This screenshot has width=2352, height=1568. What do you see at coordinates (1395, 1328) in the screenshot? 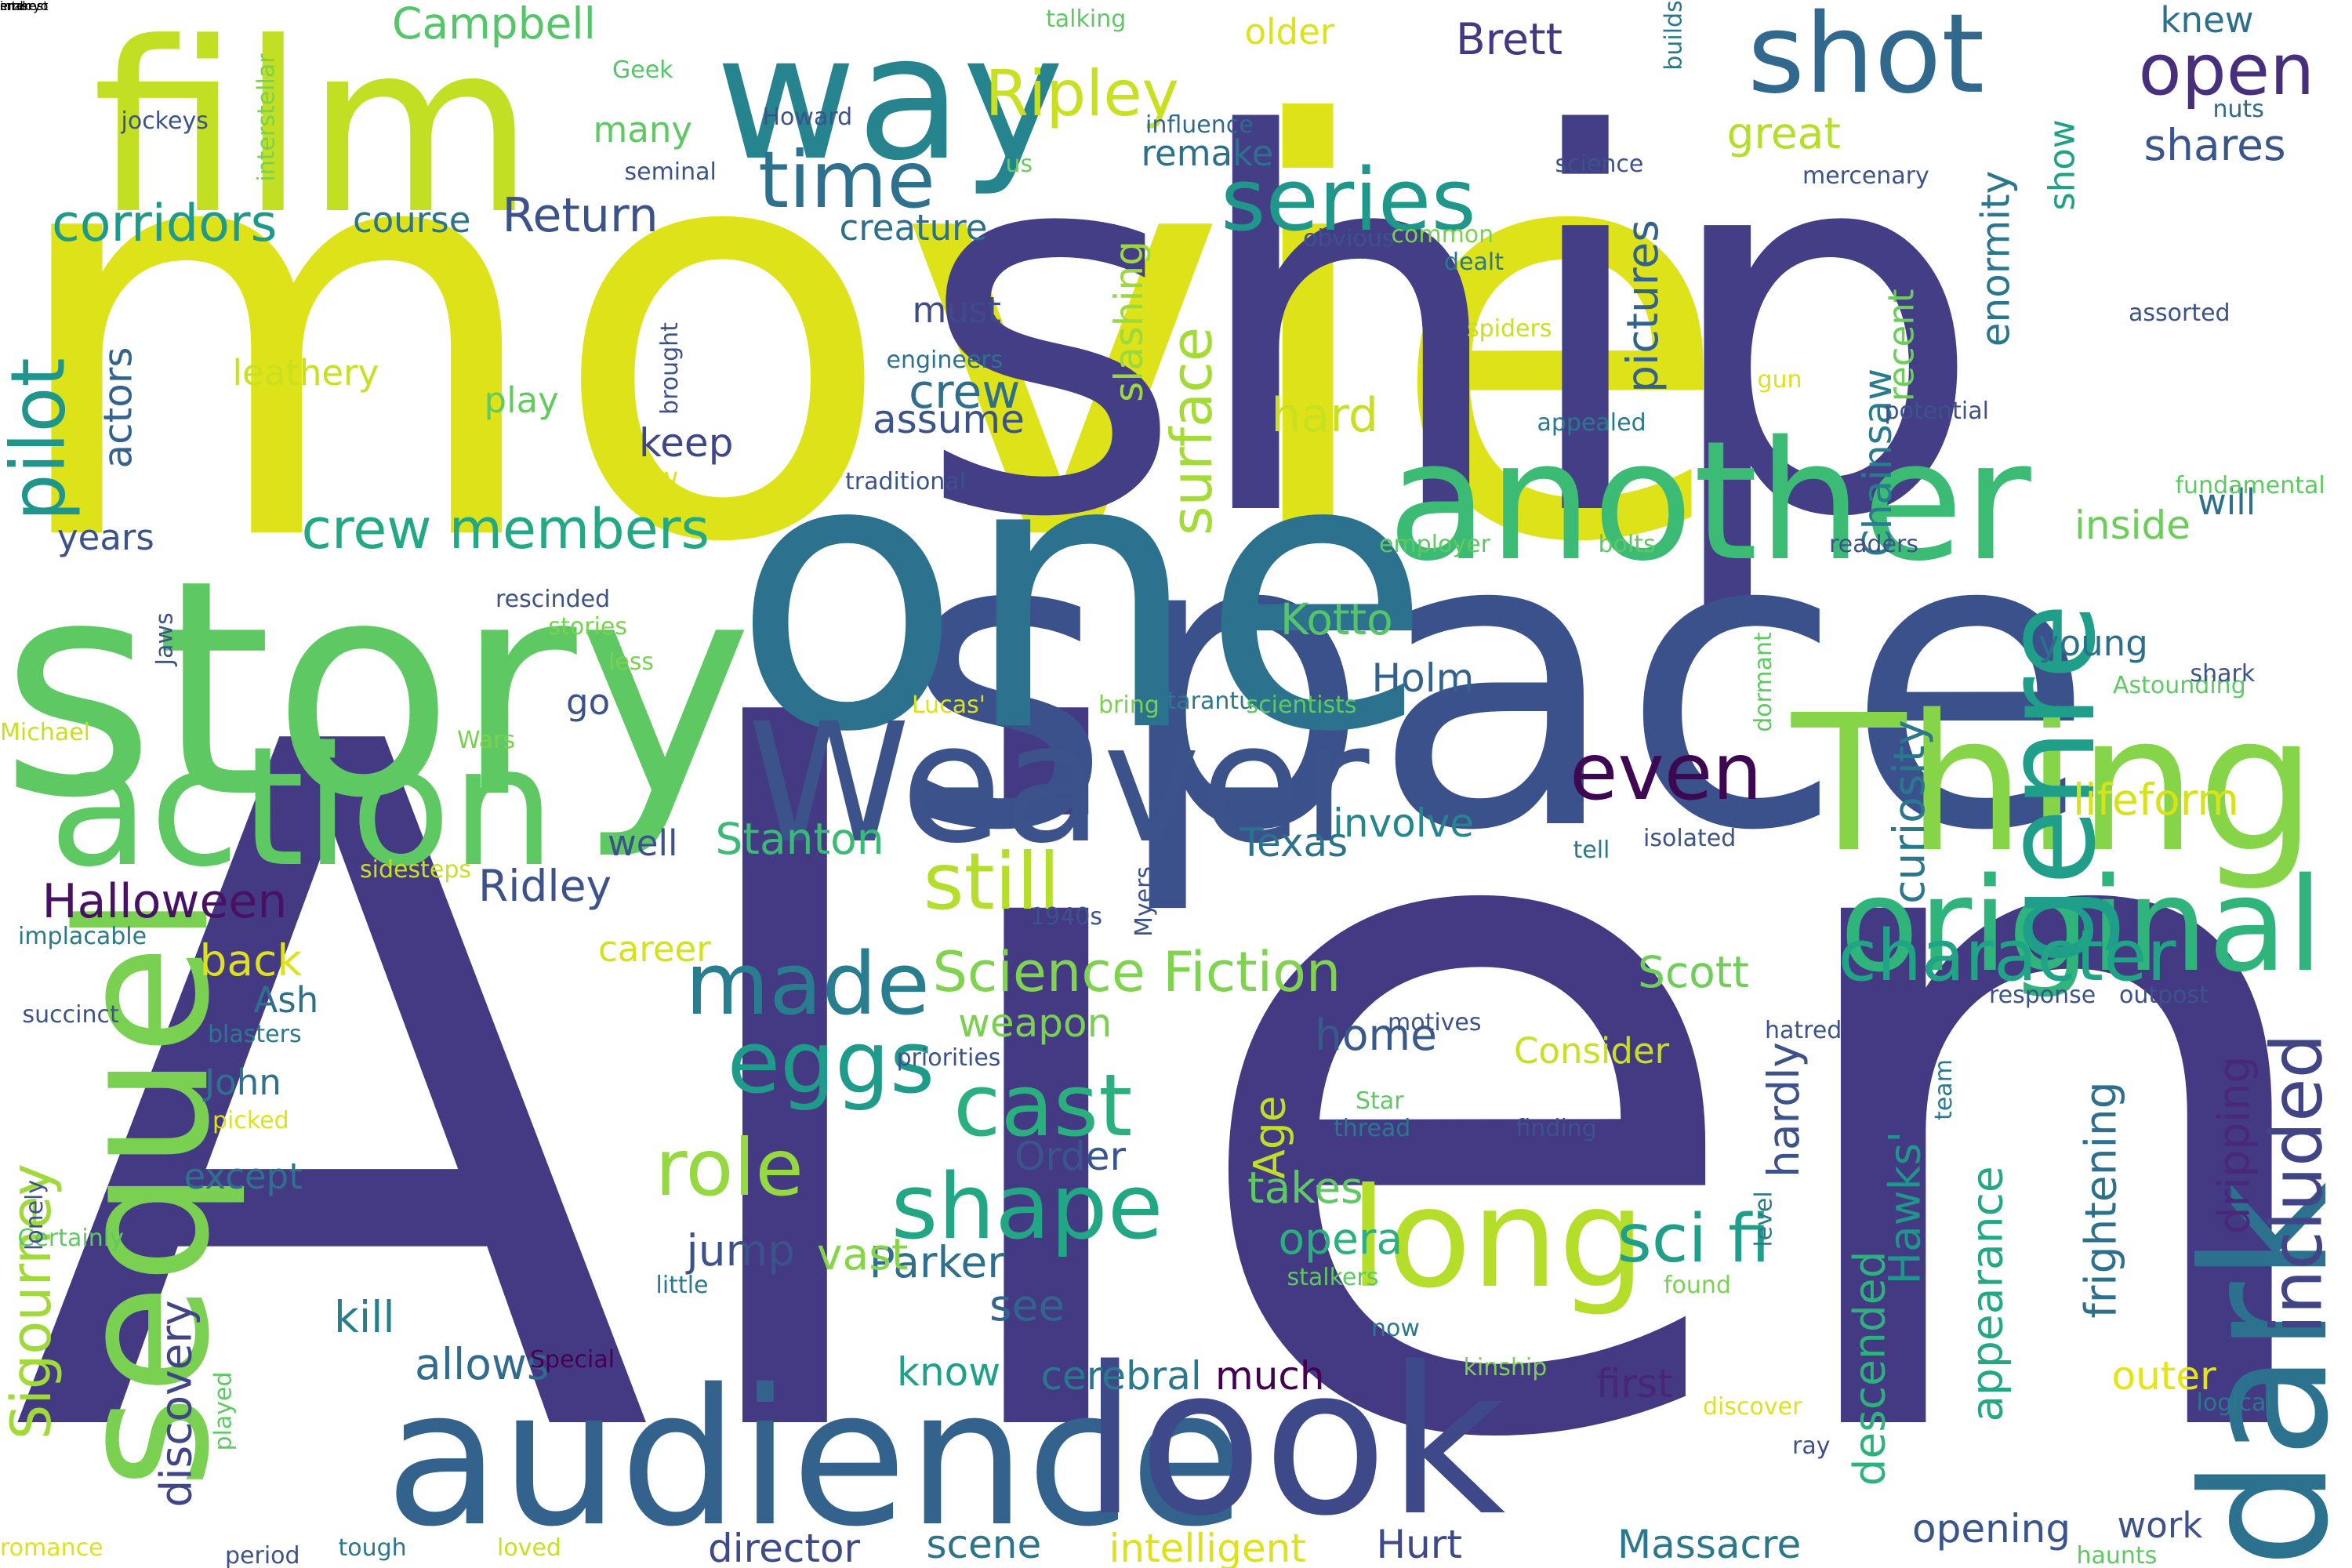
I see `cloud-word: now` at bounding box center [1395, 1328].